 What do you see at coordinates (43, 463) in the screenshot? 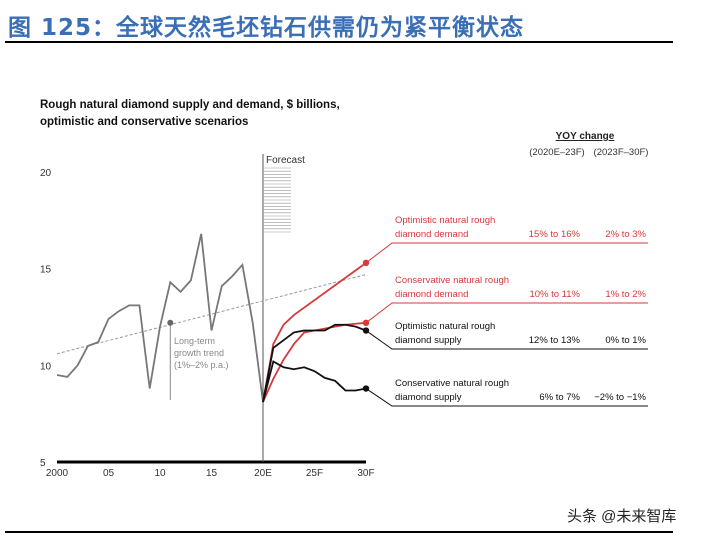
I see `y-tick-label: 5` at bounding box center [43, 463].